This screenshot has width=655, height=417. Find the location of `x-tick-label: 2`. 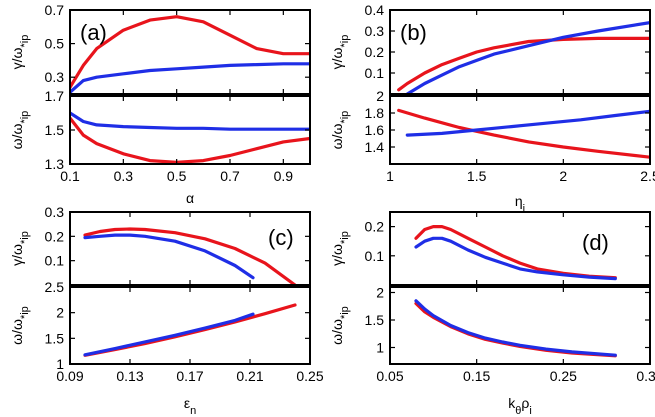

x-tick-label: 2 is located at coordinates (563, 176).